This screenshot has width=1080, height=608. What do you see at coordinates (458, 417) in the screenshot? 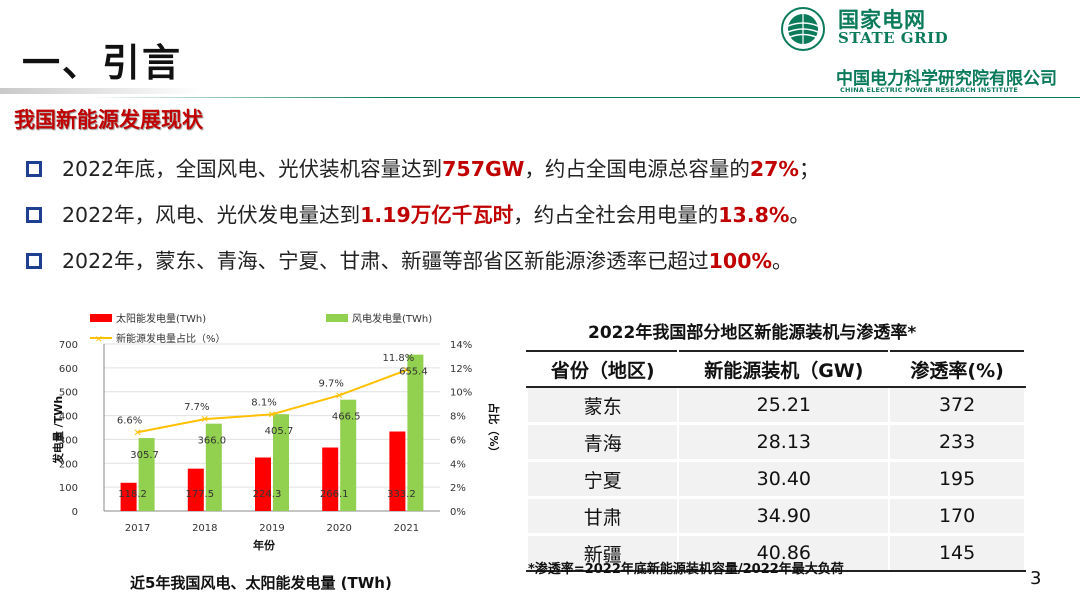
I see `y2-tick-label: 8%` at bounding box center [458, 417].